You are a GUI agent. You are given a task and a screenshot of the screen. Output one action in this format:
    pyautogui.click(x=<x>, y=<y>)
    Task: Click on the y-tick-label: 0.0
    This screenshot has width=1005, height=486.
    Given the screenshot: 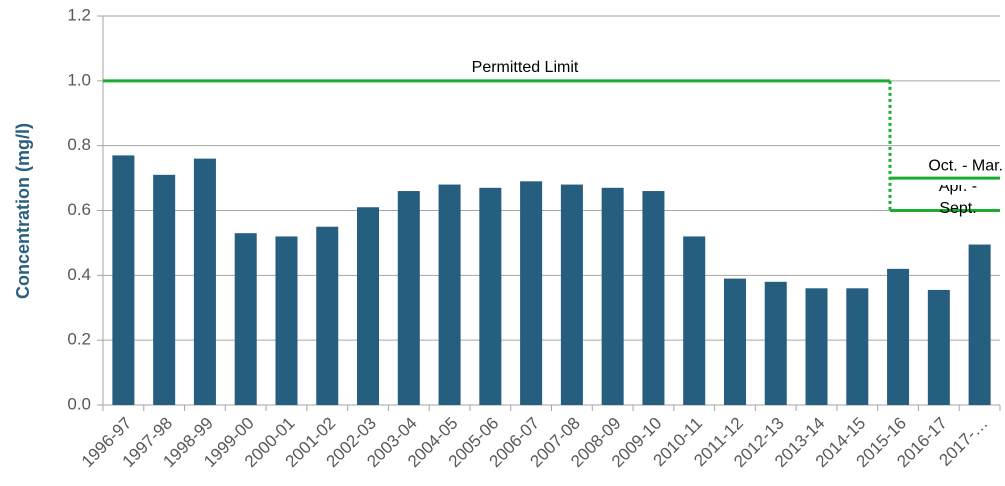 What is the action you would take?
    pyautogui.click(x=79, y=403)
    